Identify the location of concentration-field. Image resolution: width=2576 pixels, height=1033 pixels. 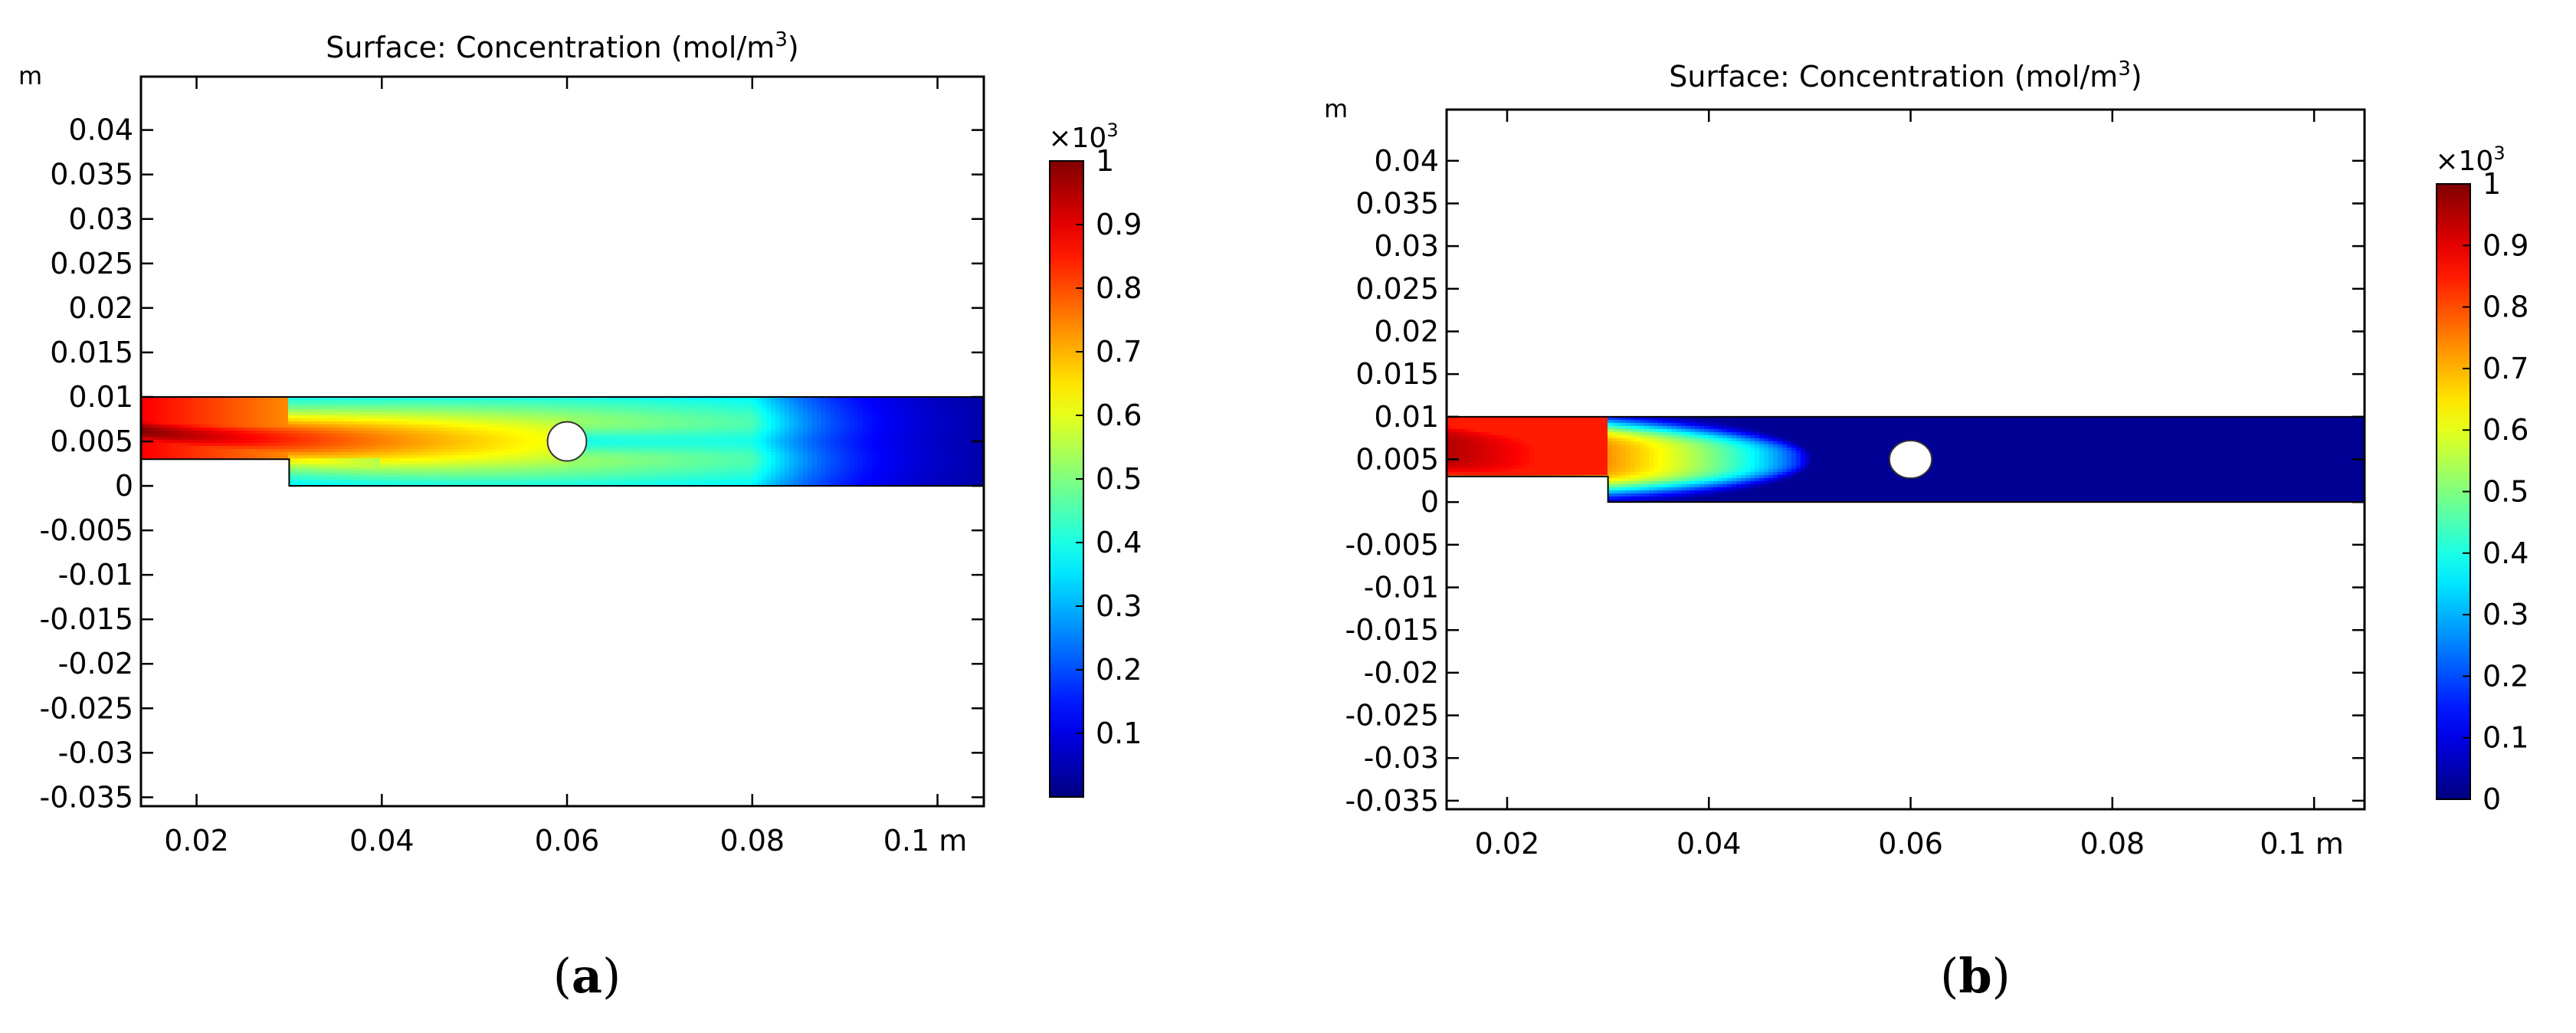
(1906, 459).